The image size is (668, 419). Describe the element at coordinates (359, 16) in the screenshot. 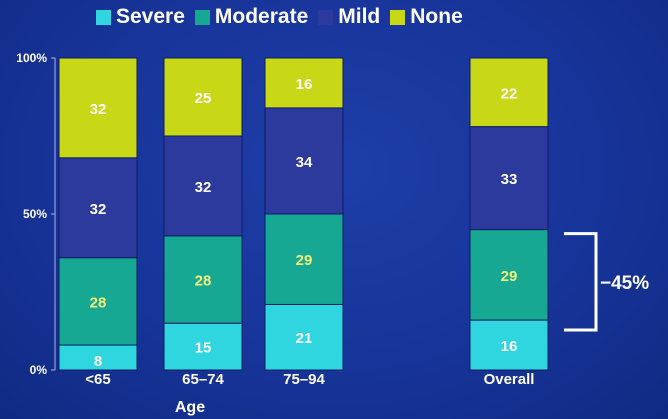

I see `legend-label: Mild` at that location.